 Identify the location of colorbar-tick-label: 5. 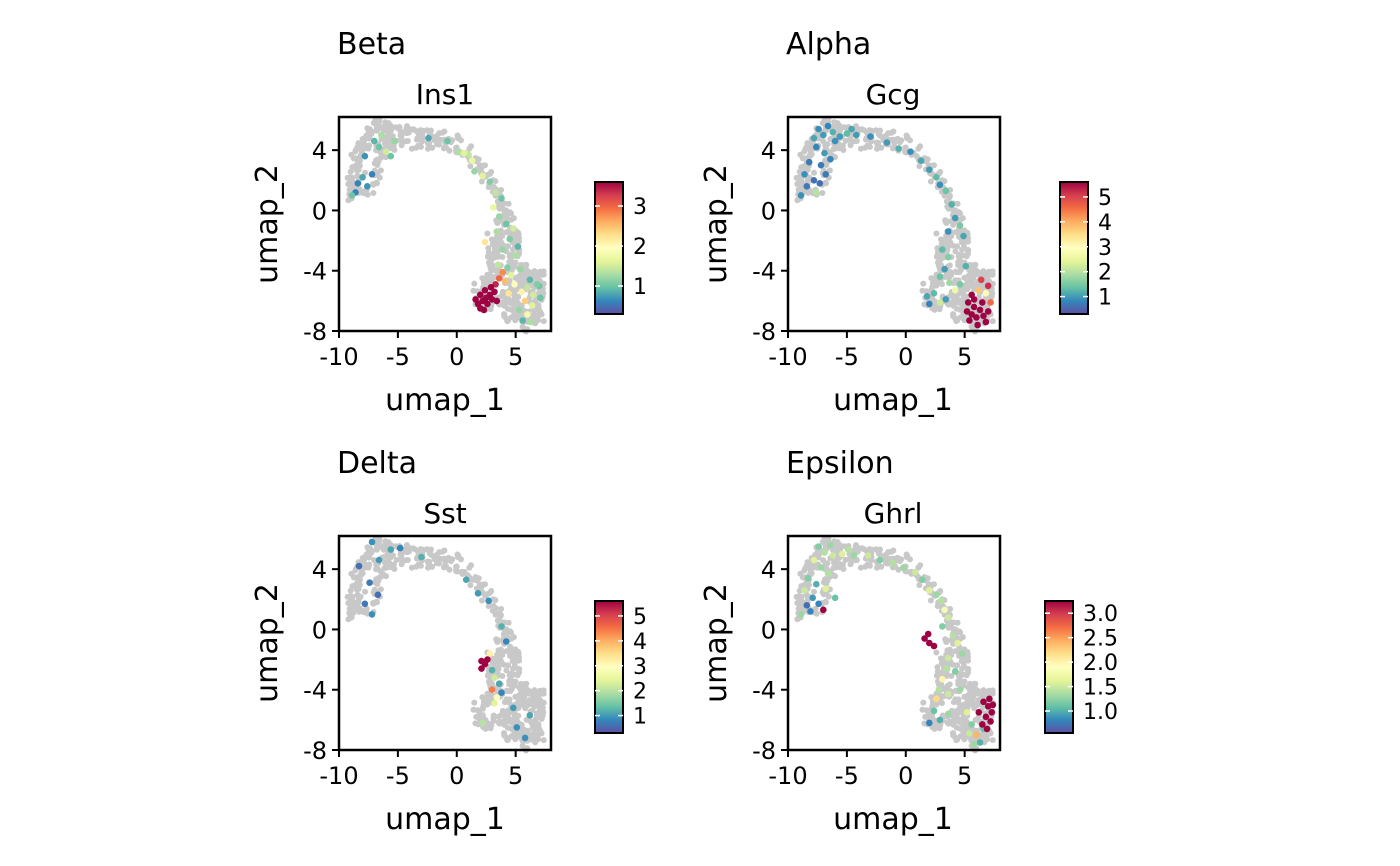
(1105, 198).